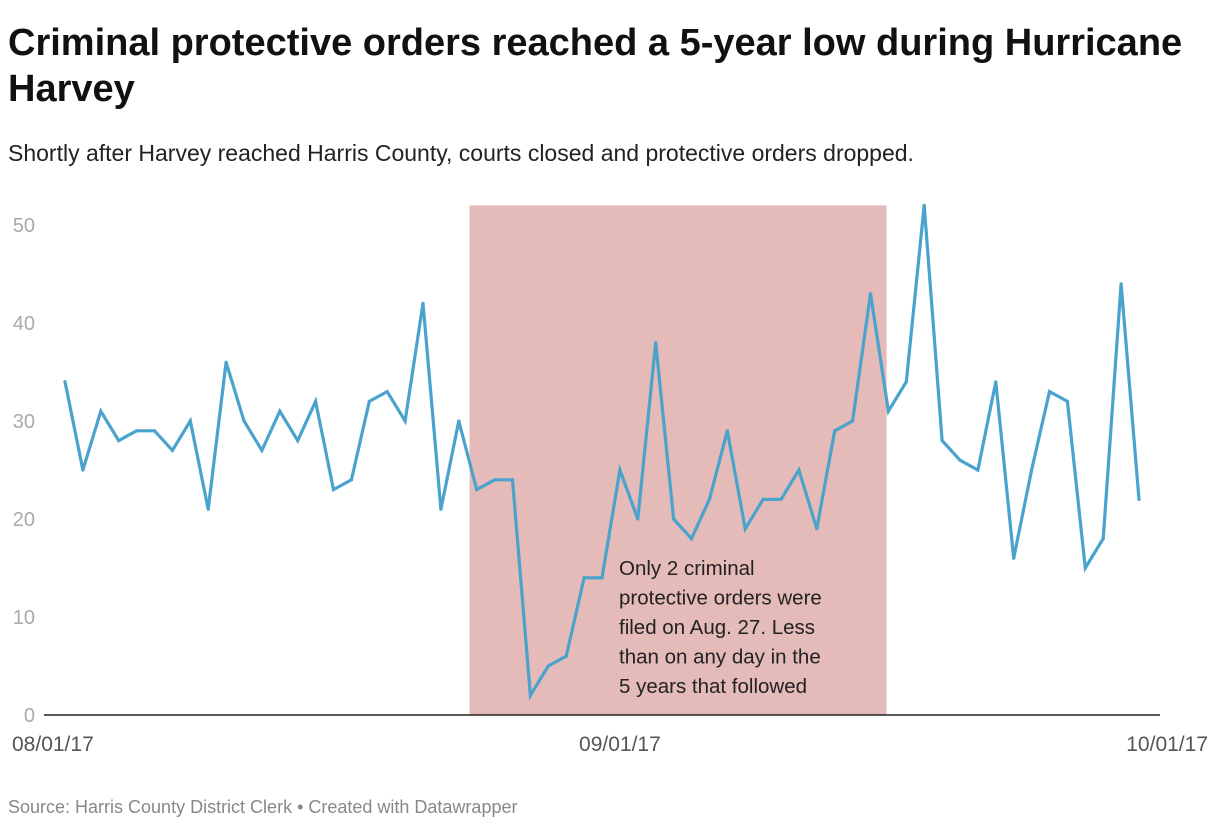 This screenshot has height=830, width=1226. I want to click on y-tick-label: 20, so click(24, 520).